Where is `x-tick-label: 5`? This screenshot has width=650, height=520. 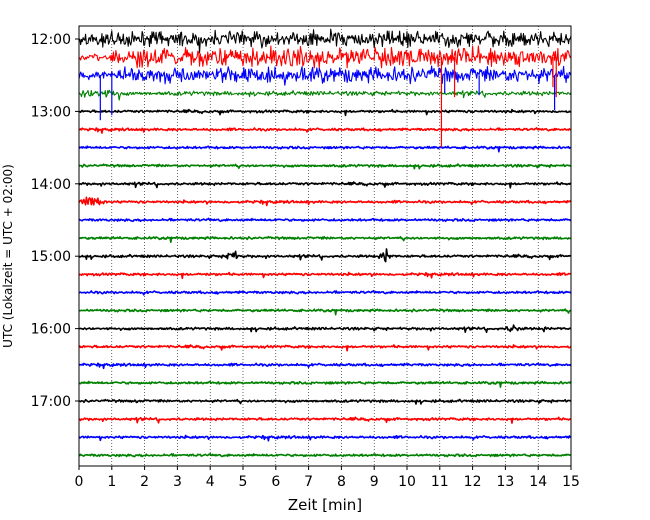
x-tick-label: 5 is located at coordinates (243, 482).